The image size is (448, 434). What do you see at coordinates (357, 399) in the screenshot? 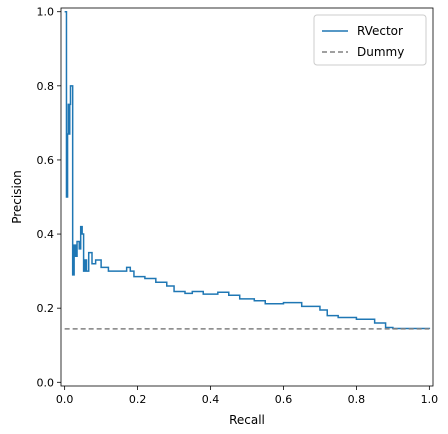
I see `x-tick-label: 0.8` at bounding box center [357, 399].